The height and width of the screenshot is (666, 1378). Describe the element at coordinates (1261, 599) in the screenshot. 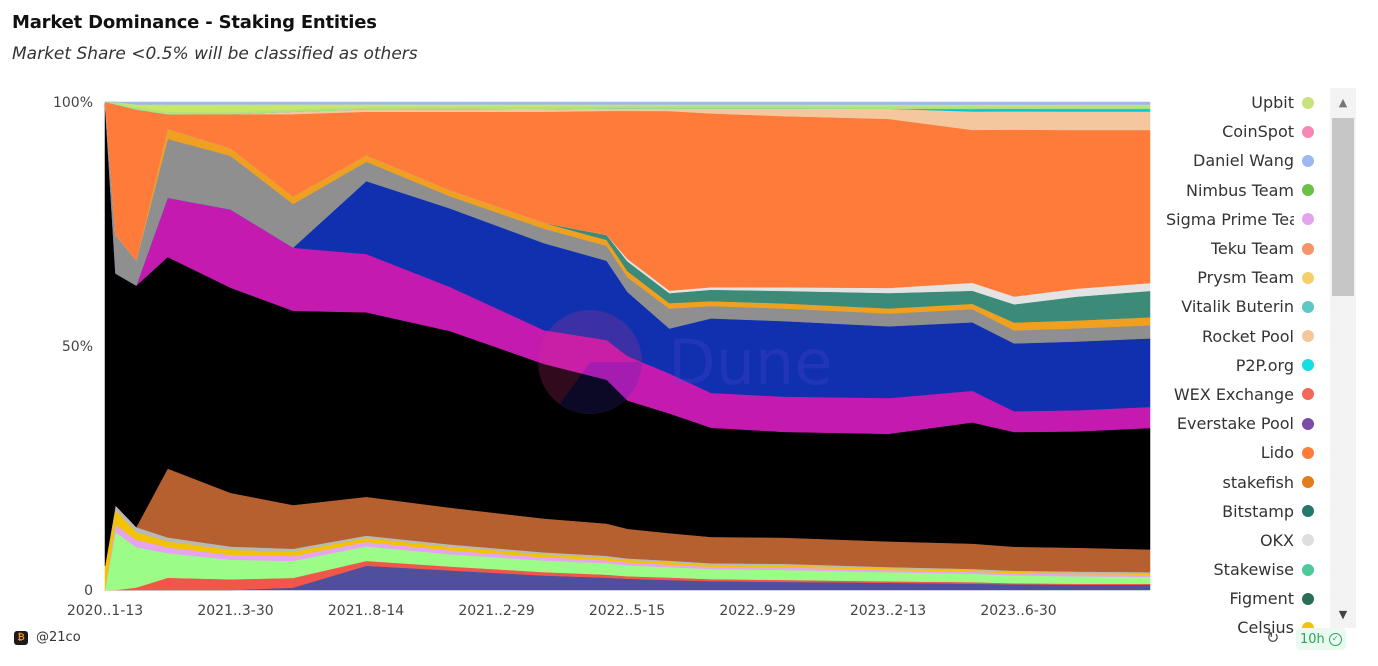

I see `legend-label: Figment` at that location.